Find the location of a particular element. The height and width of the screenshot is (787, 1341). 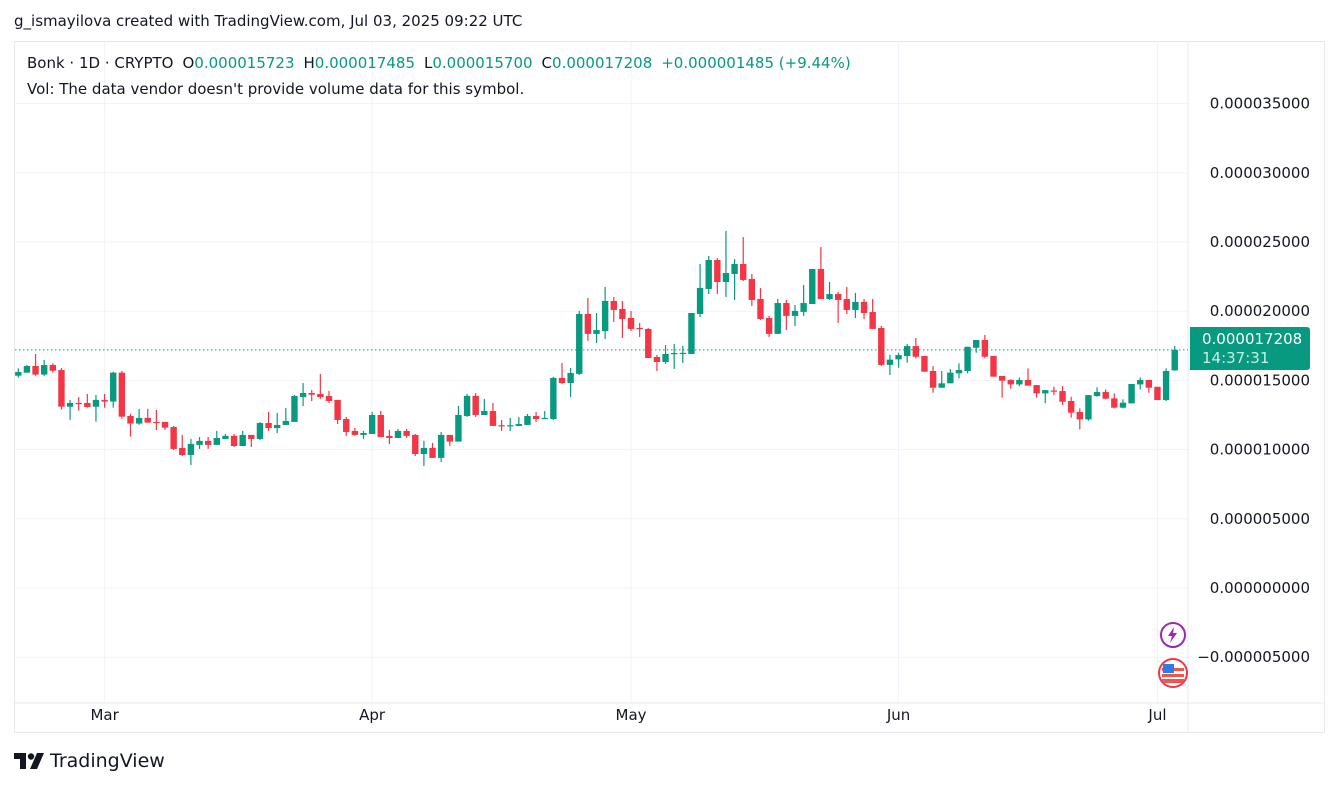

low-label: L is located at coordinates (428, 63).